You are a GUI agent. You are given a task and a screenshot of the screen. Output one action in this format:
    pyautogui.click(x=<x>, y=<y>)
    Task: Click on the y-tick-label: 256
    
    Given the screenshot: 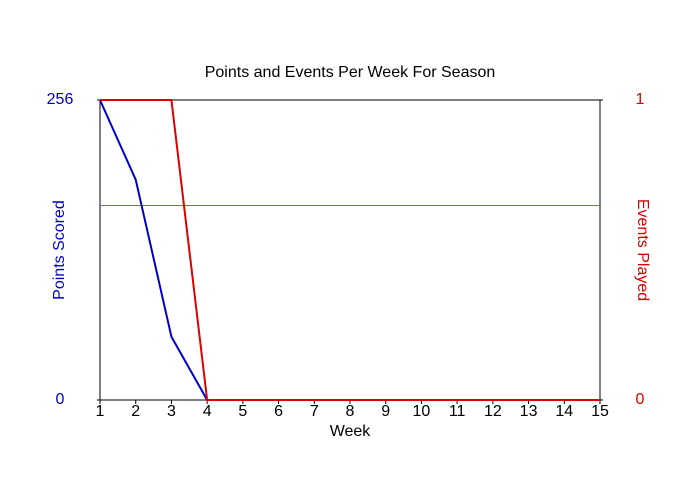 What is the action you would take?
    pyautogui.click(x=60, y=99)
    